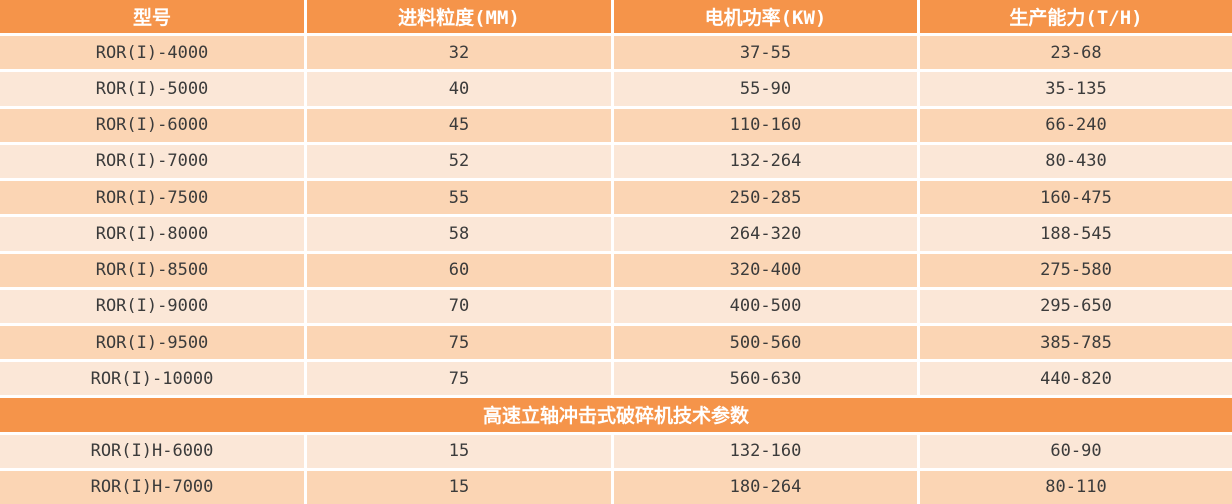 This screenshot has height=504, width=1232. Describe the element at coordinates (1076, 125) in the screenshot. I see `capacity-cell: 66-240` at that location.